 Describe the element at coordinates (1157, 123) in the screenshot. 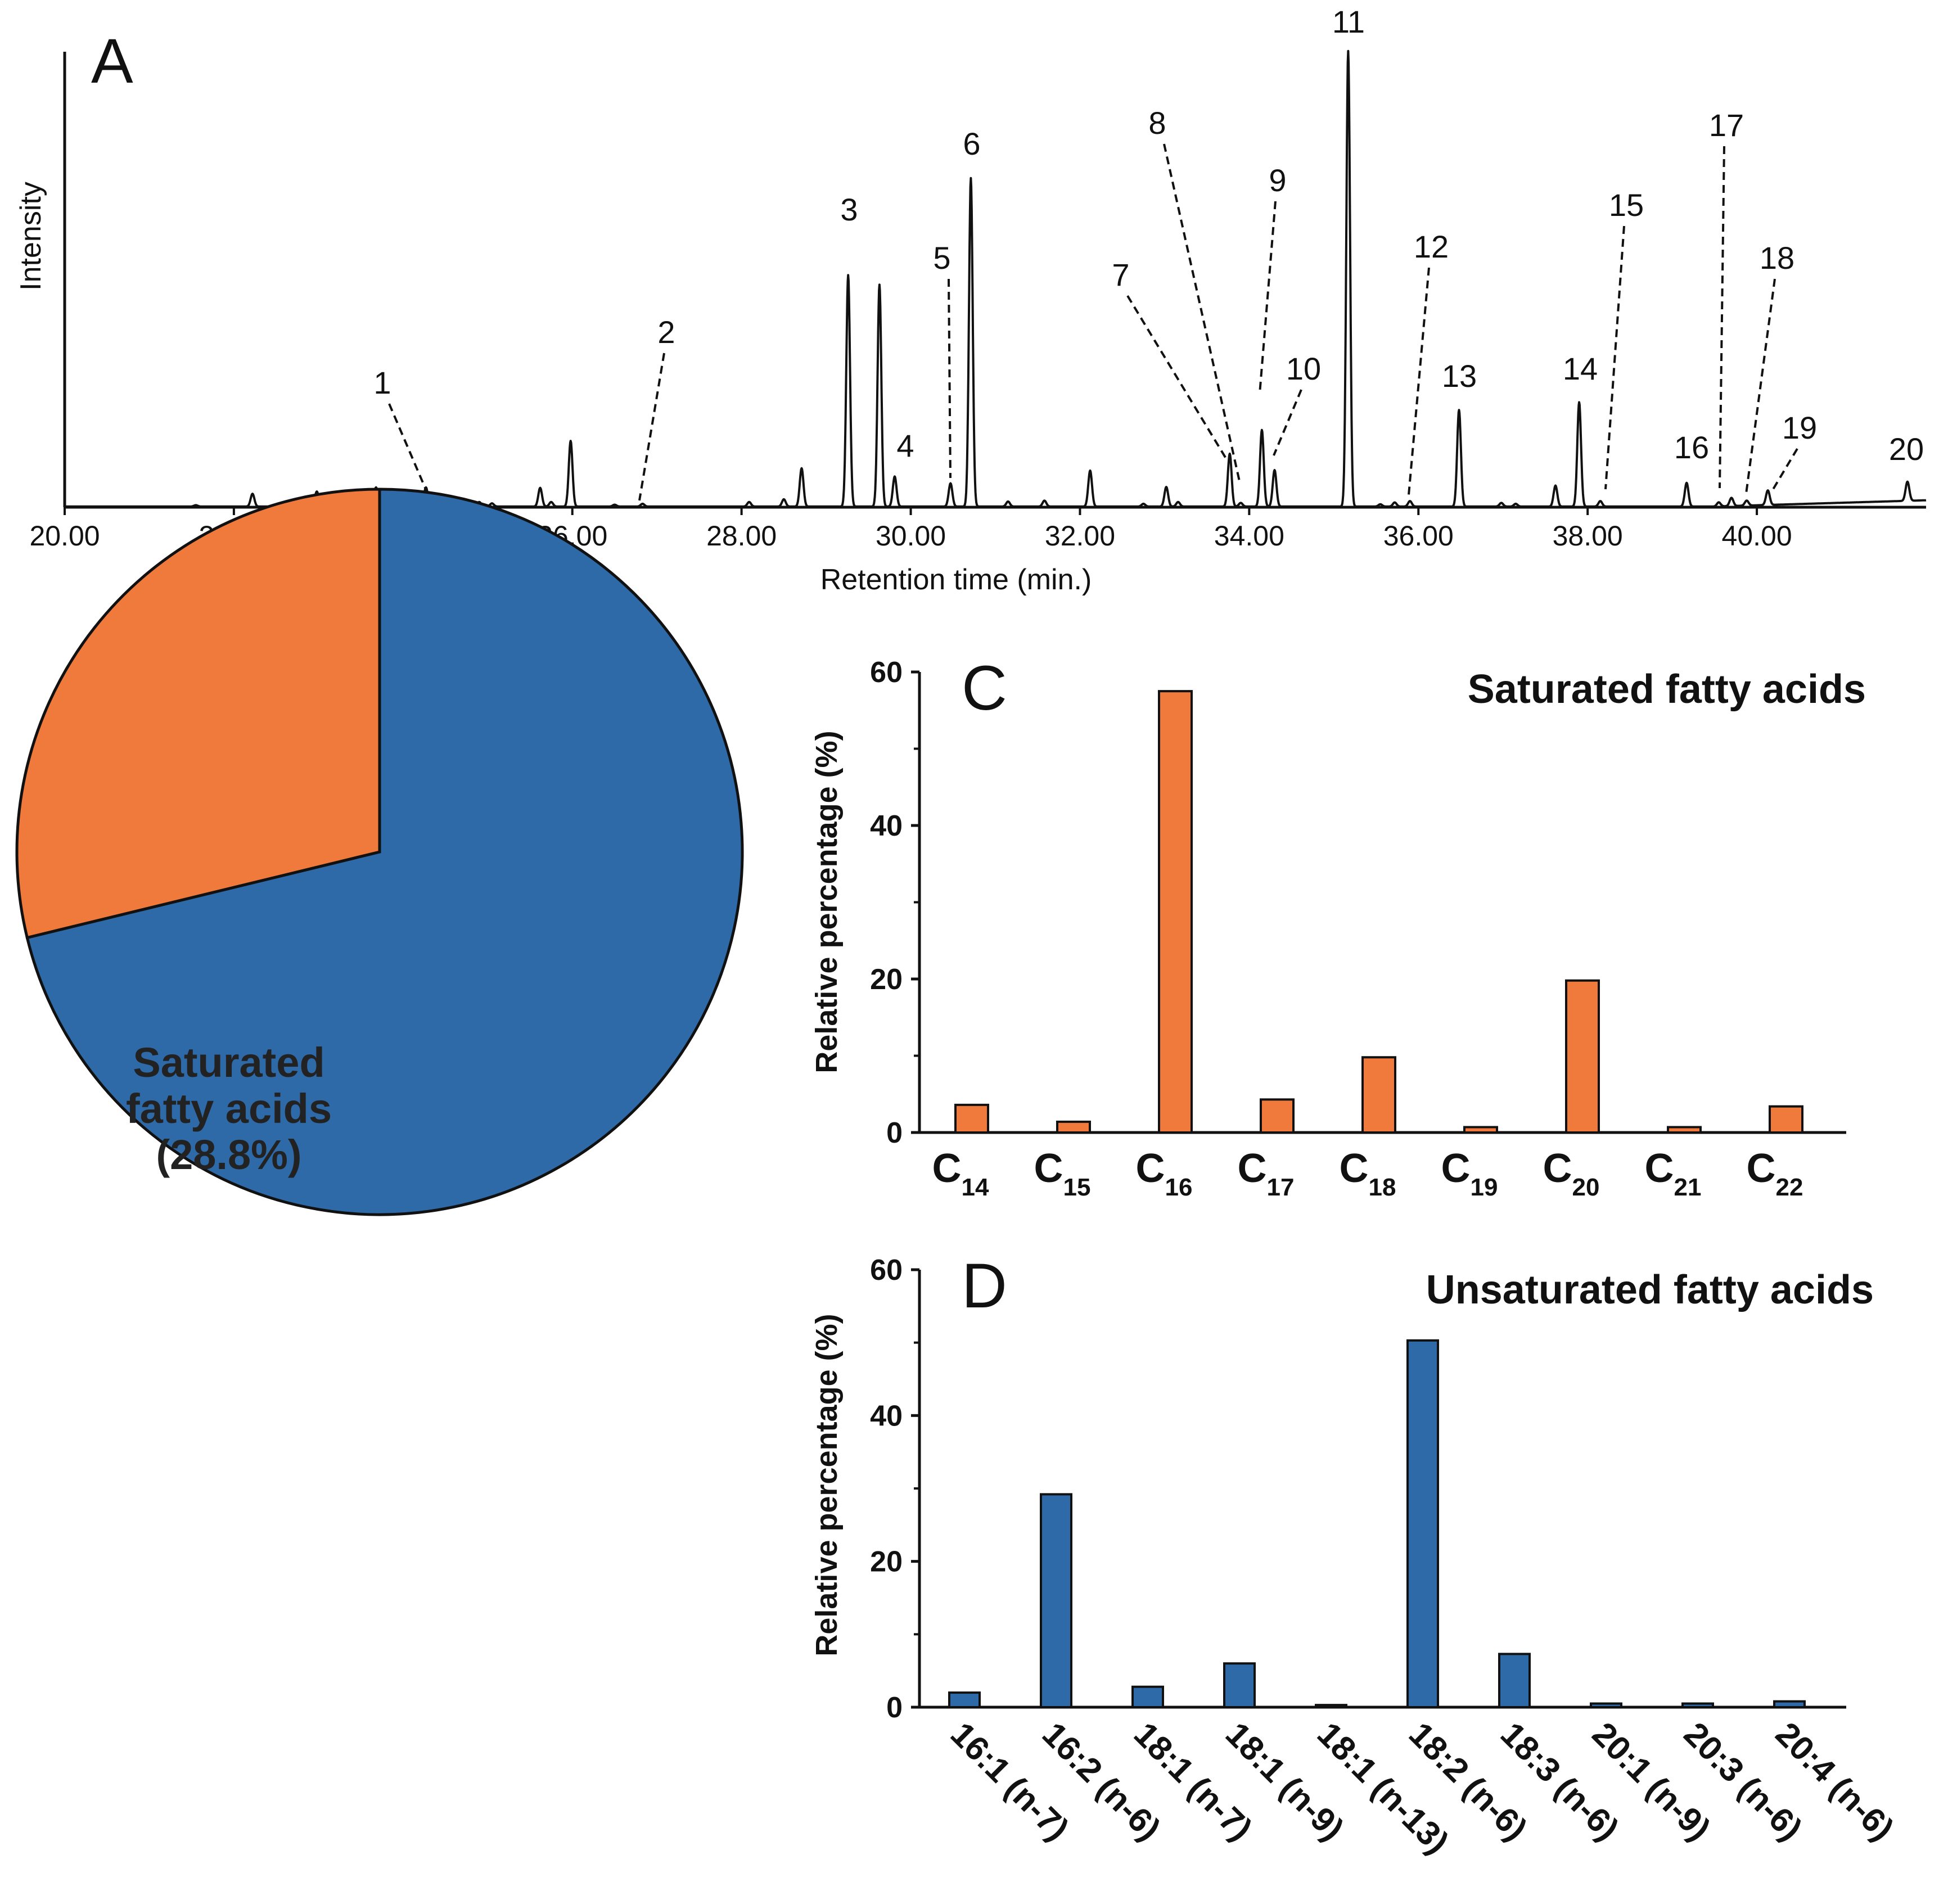

I see `a-peak-label: 8` at that location.